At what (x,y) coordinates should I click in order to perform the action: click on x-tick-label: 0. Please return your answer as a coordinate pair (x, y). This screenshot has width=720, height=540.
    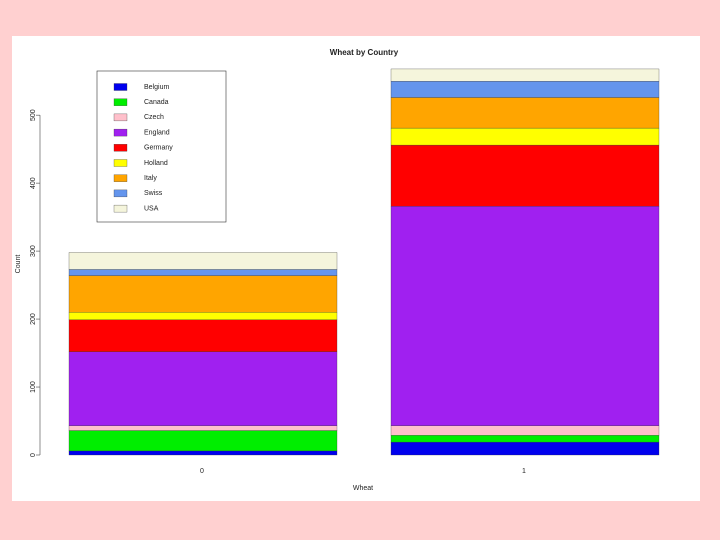
    Looking at the image, I should click on (202, 471).